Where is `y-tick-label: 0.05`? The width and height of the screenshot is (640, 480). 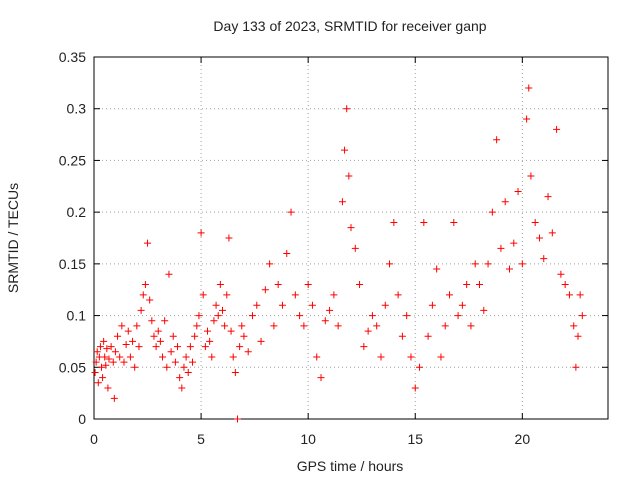 y-tick-label: 0.05 is located at coordinates (72, 367).